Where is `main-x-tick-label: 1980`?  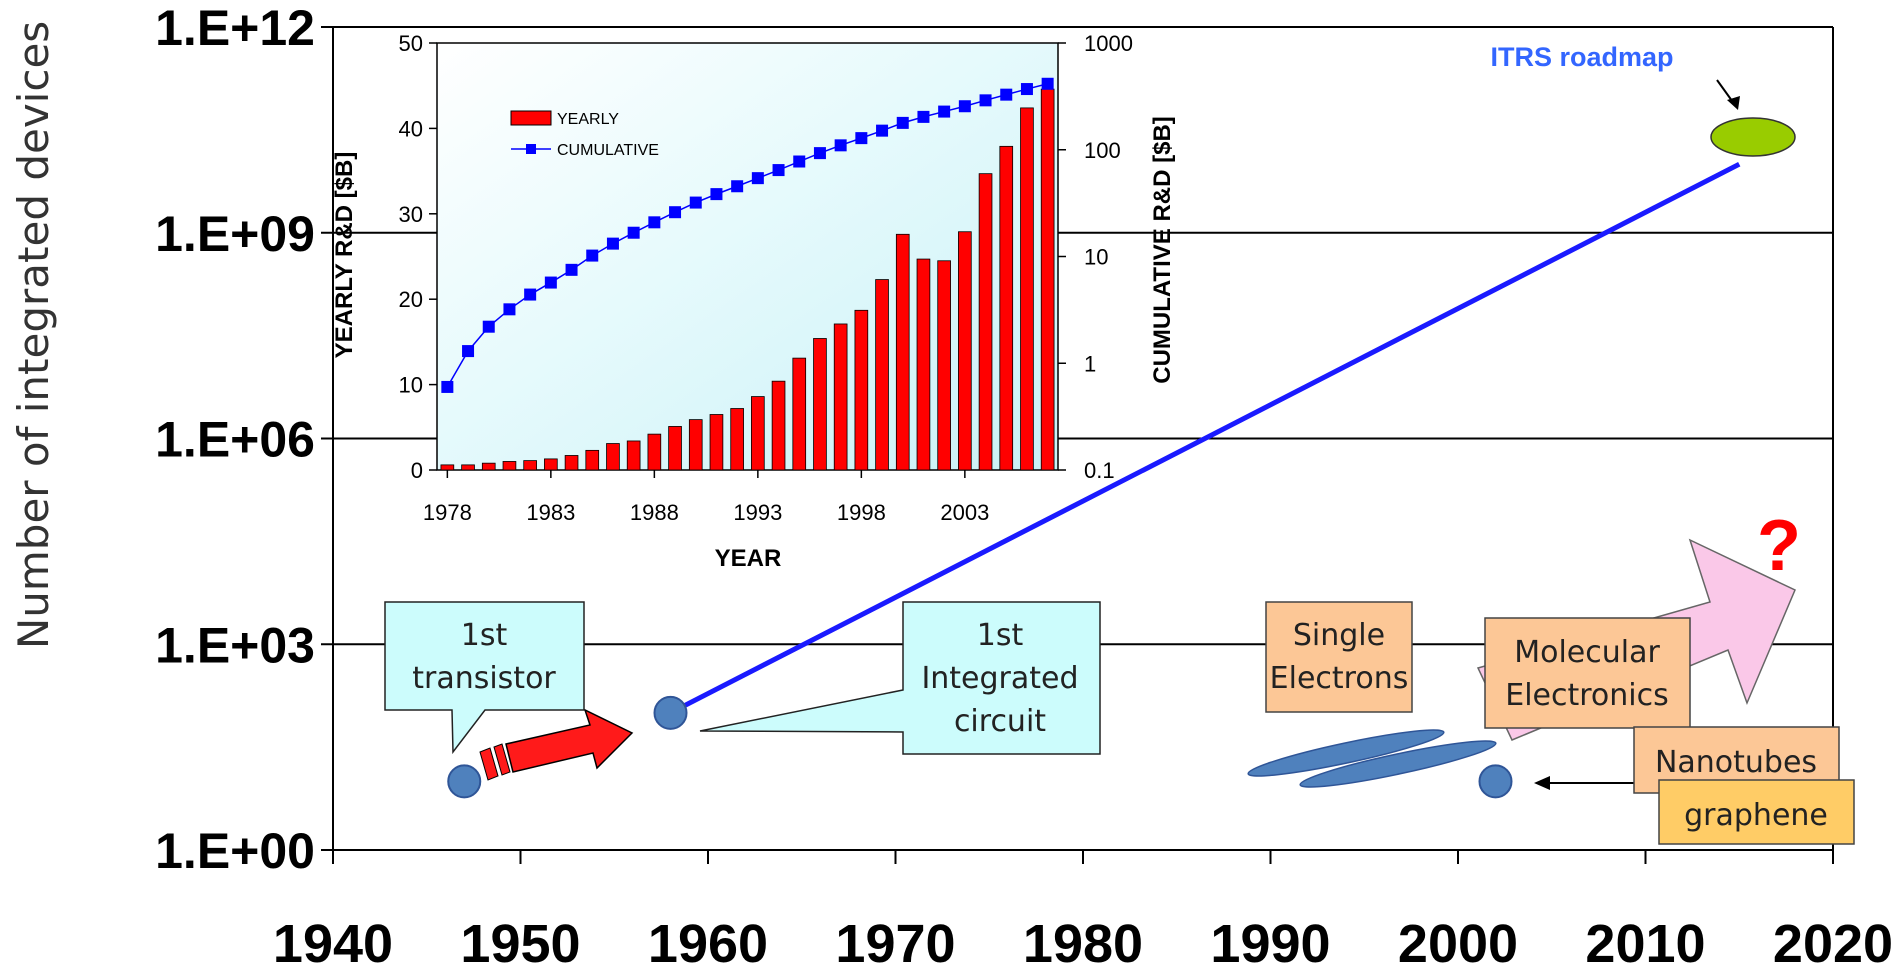
main-x-tick-label: 1980 is located at coordinates (1083, 943).